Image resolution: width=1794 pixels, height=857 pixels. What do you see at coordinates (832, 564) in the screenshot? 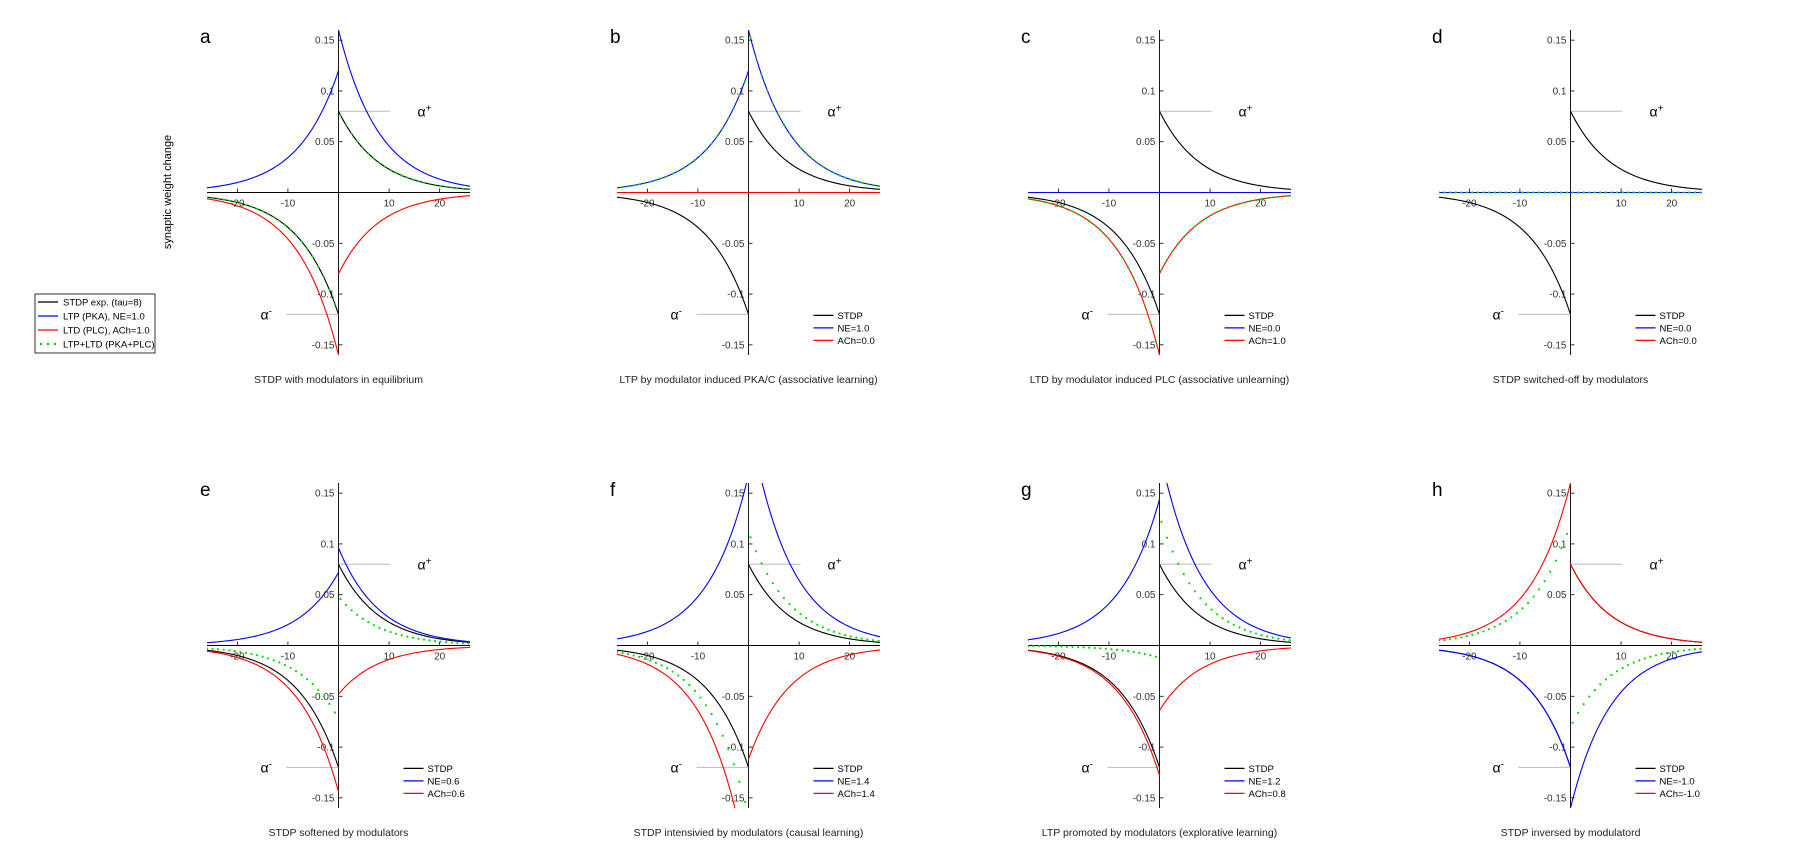
I see `alpha-plus-symbol: α` at bounding box center [832, 564].